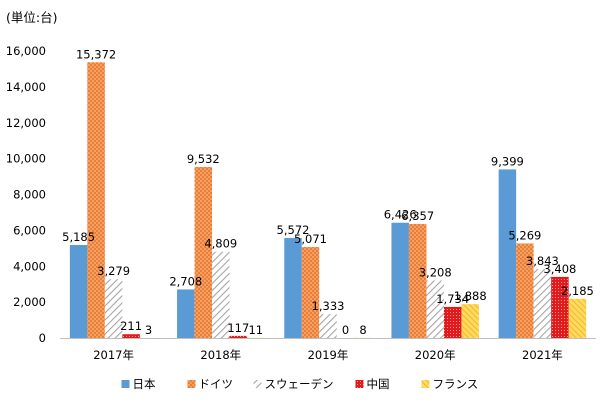 This screenshot has width=607, height=403. Describe the element at coordinates (542, 261) in the screenshot. I see `data-label: 3,843` at that location.